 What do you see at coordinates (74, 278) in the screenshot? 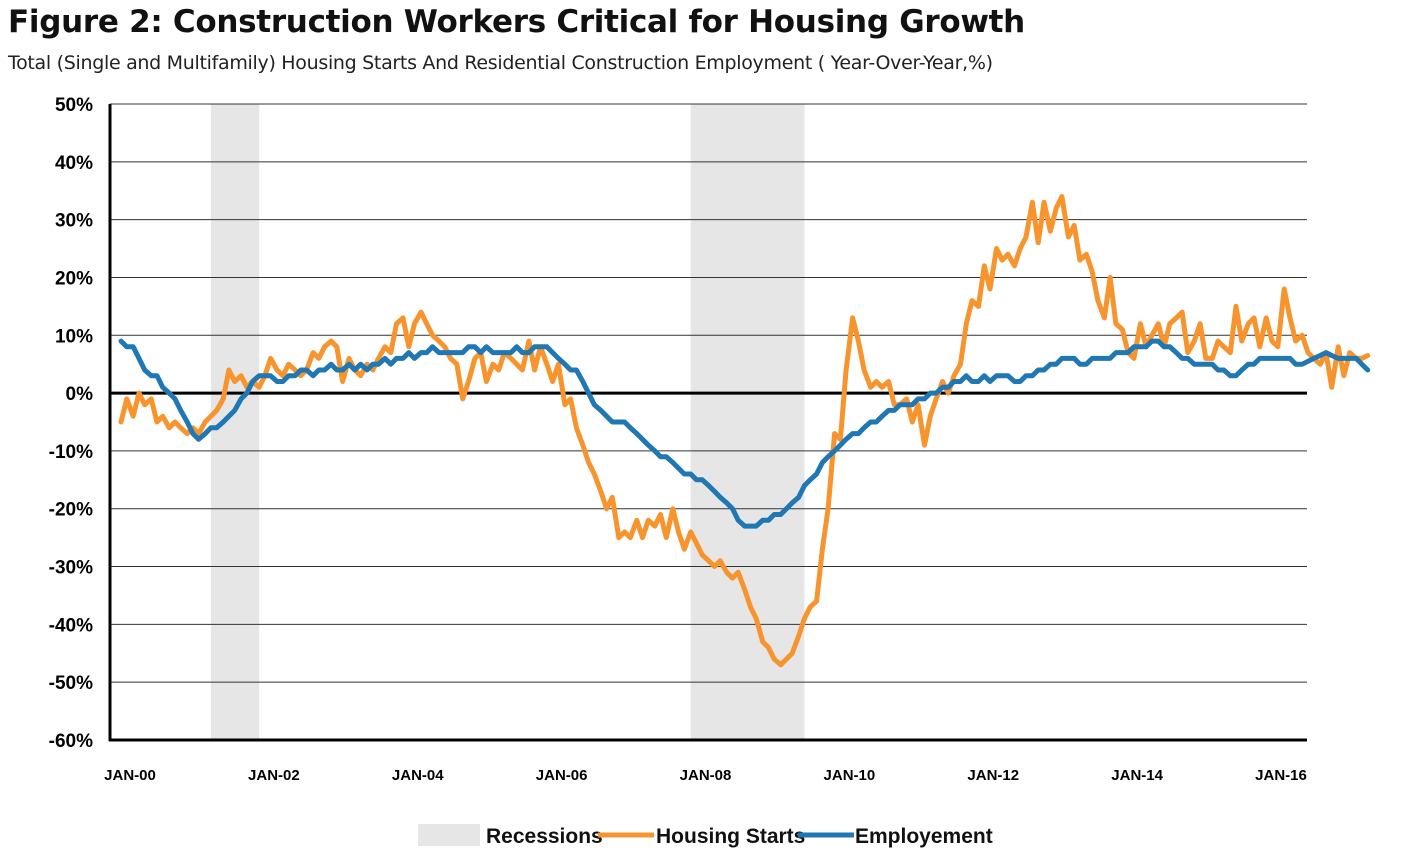
I see `y-tick-label: 20%` at bounding box center [74, 278].